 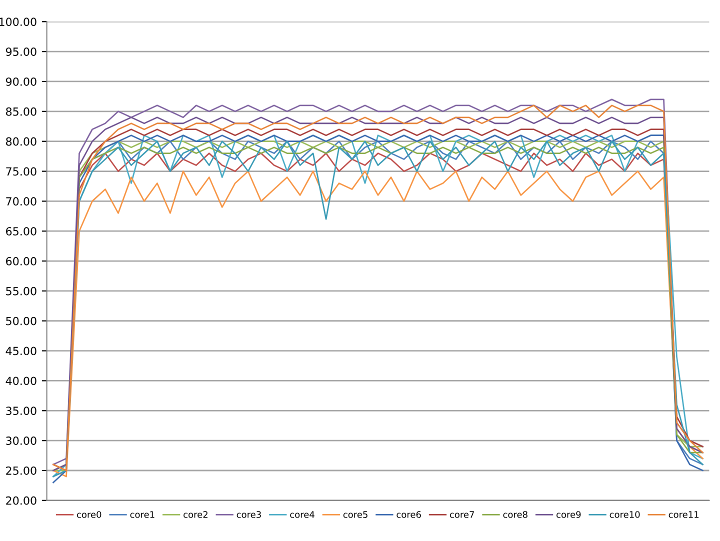 I want to click on legend-label: core9, so click(x=568, y=514).